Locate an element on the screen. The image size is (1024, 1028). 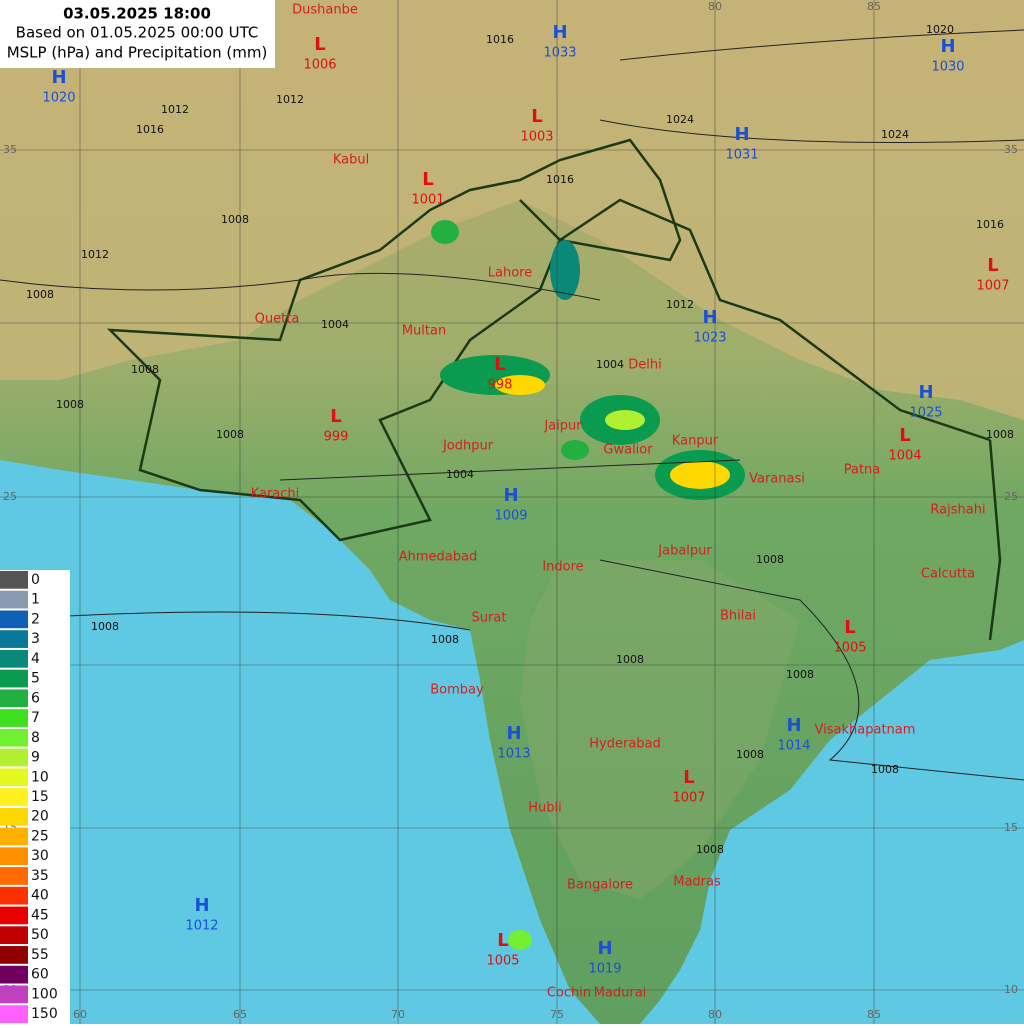
legend-label: 50 is located at coordinates (40, 935).